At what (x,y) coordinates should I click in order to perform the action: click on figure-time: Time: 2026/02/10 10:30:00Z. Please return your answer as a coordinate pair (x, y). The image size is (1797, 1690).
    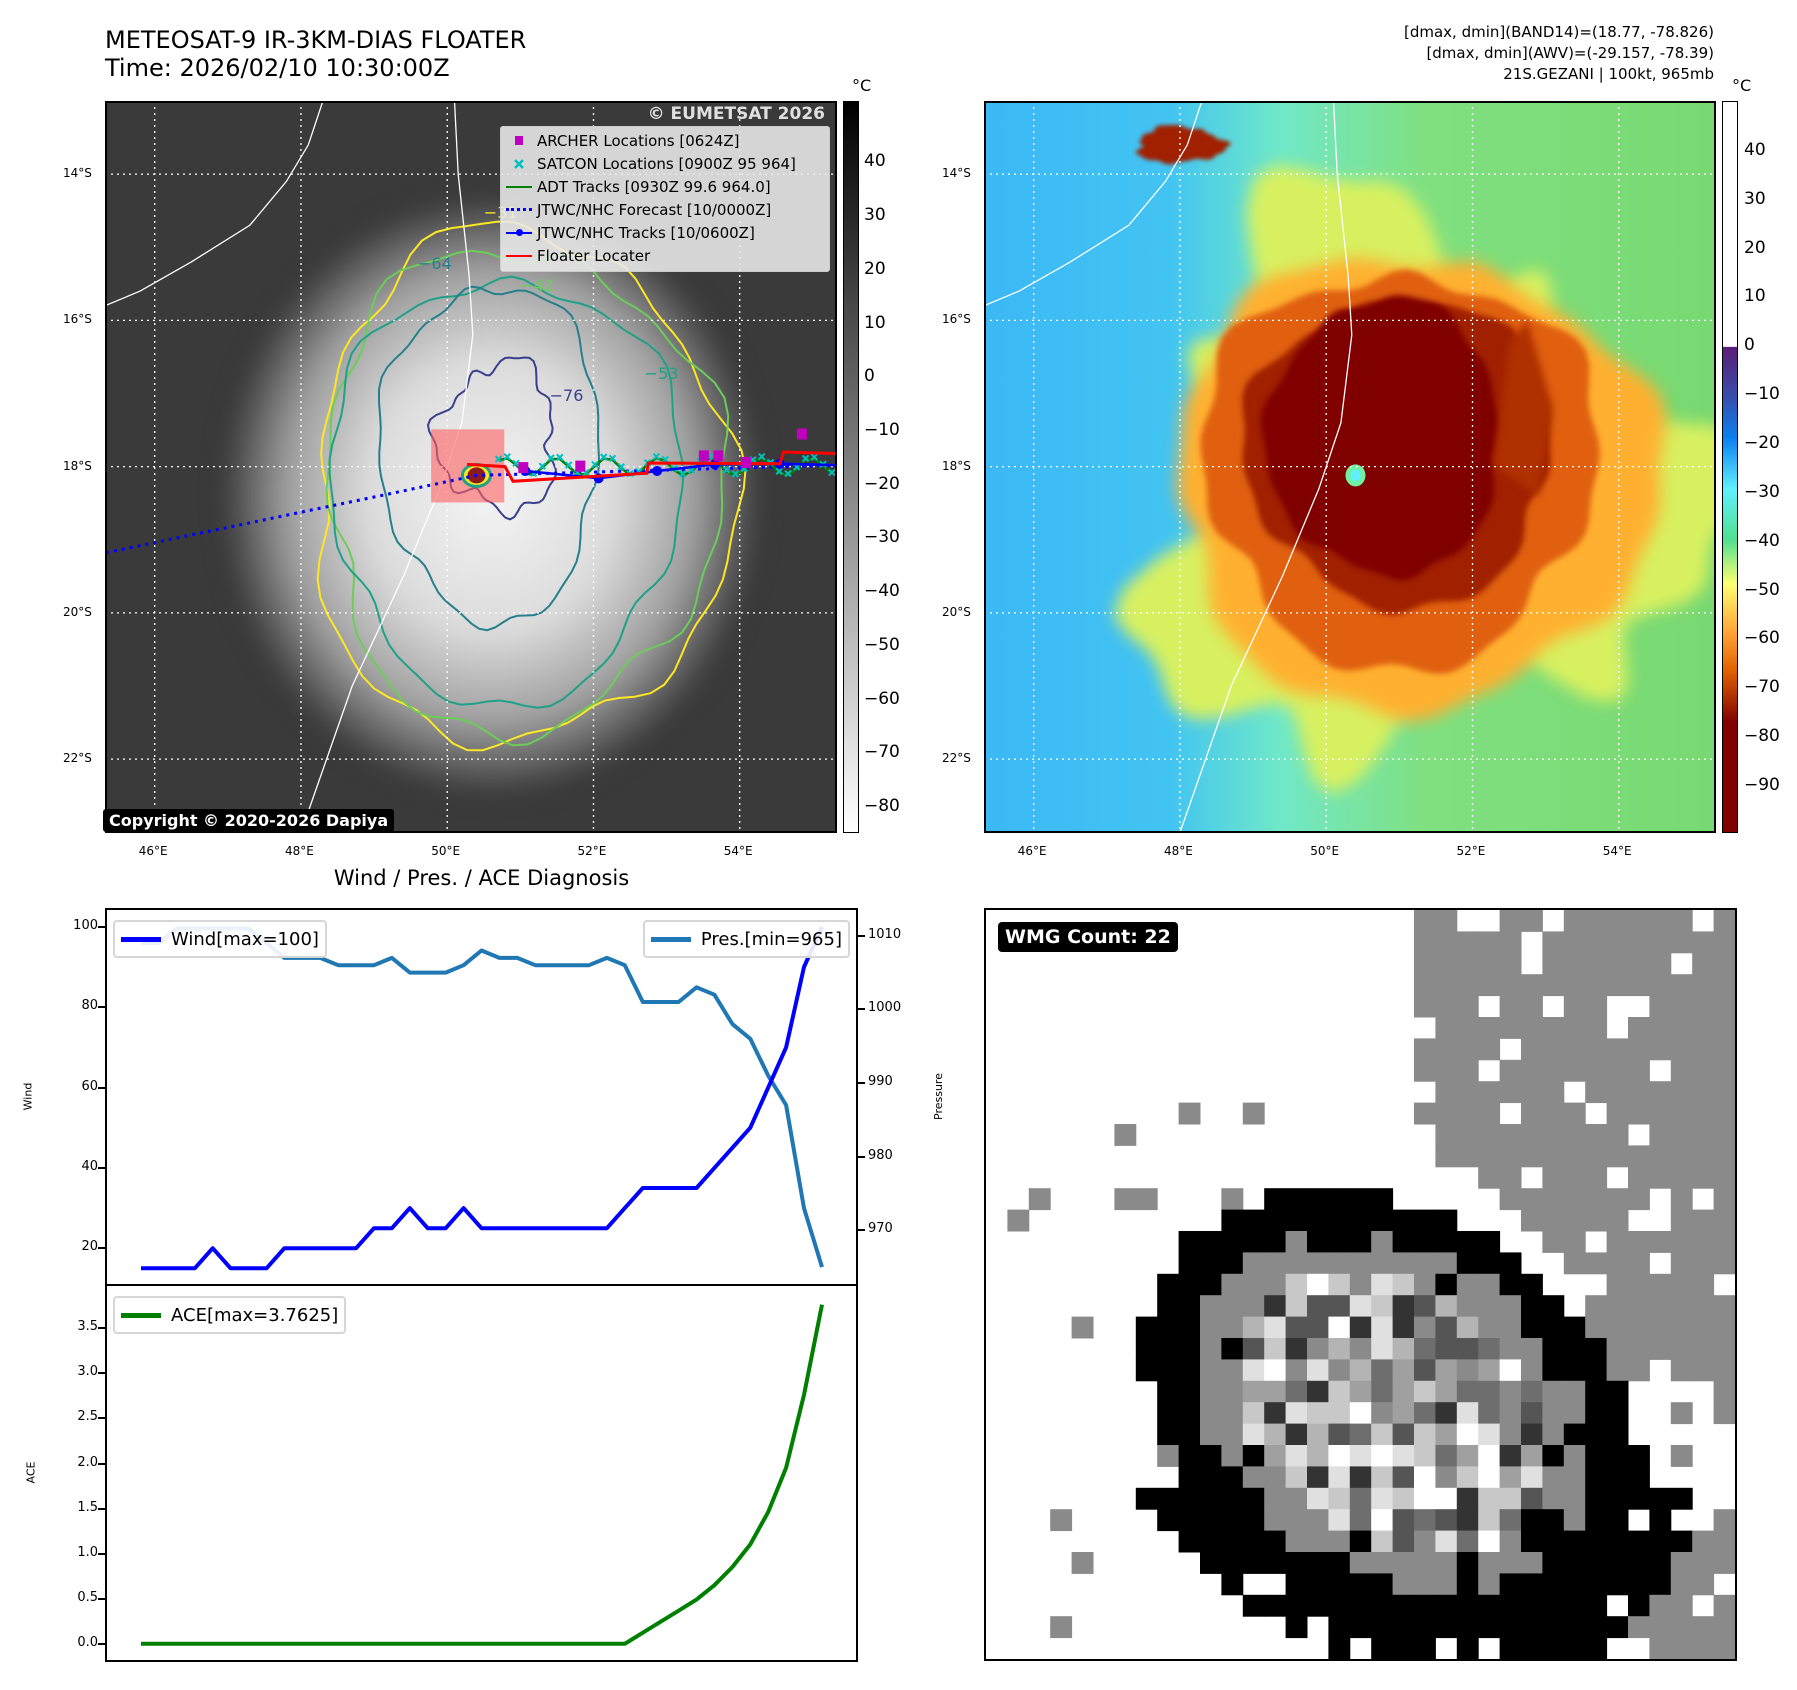
    Looking at the image, I should click on (277, 68).